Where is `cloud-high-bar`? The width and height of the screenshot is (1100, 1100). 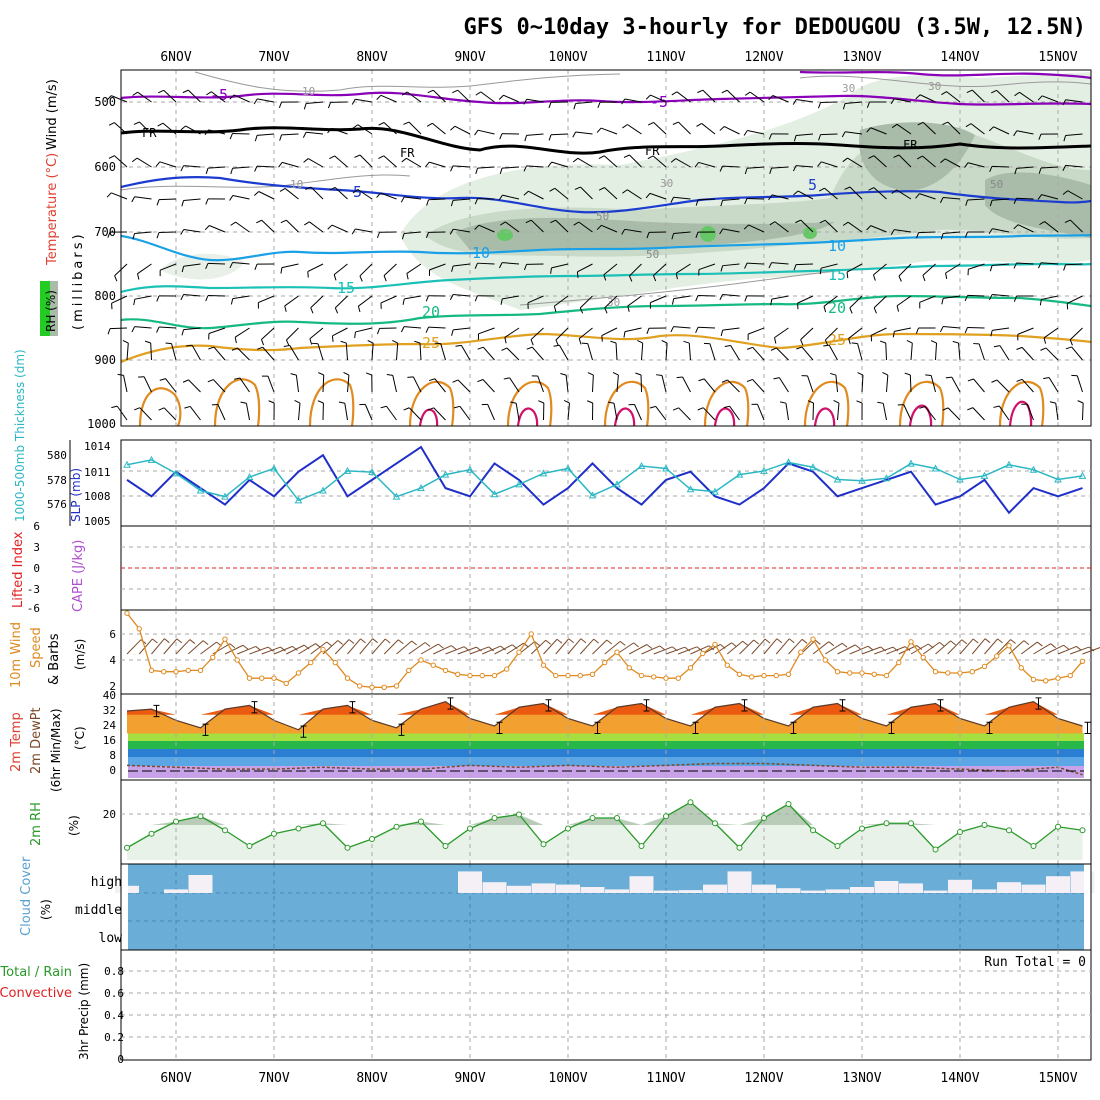
cloud-high-bar is located at coordinates (519, 889).